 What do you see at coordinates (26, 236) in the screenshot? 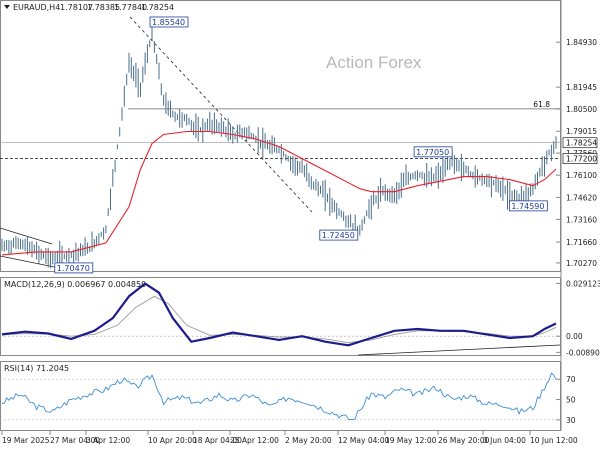
I see `trendline-upper` at bounding box center [26, 236].